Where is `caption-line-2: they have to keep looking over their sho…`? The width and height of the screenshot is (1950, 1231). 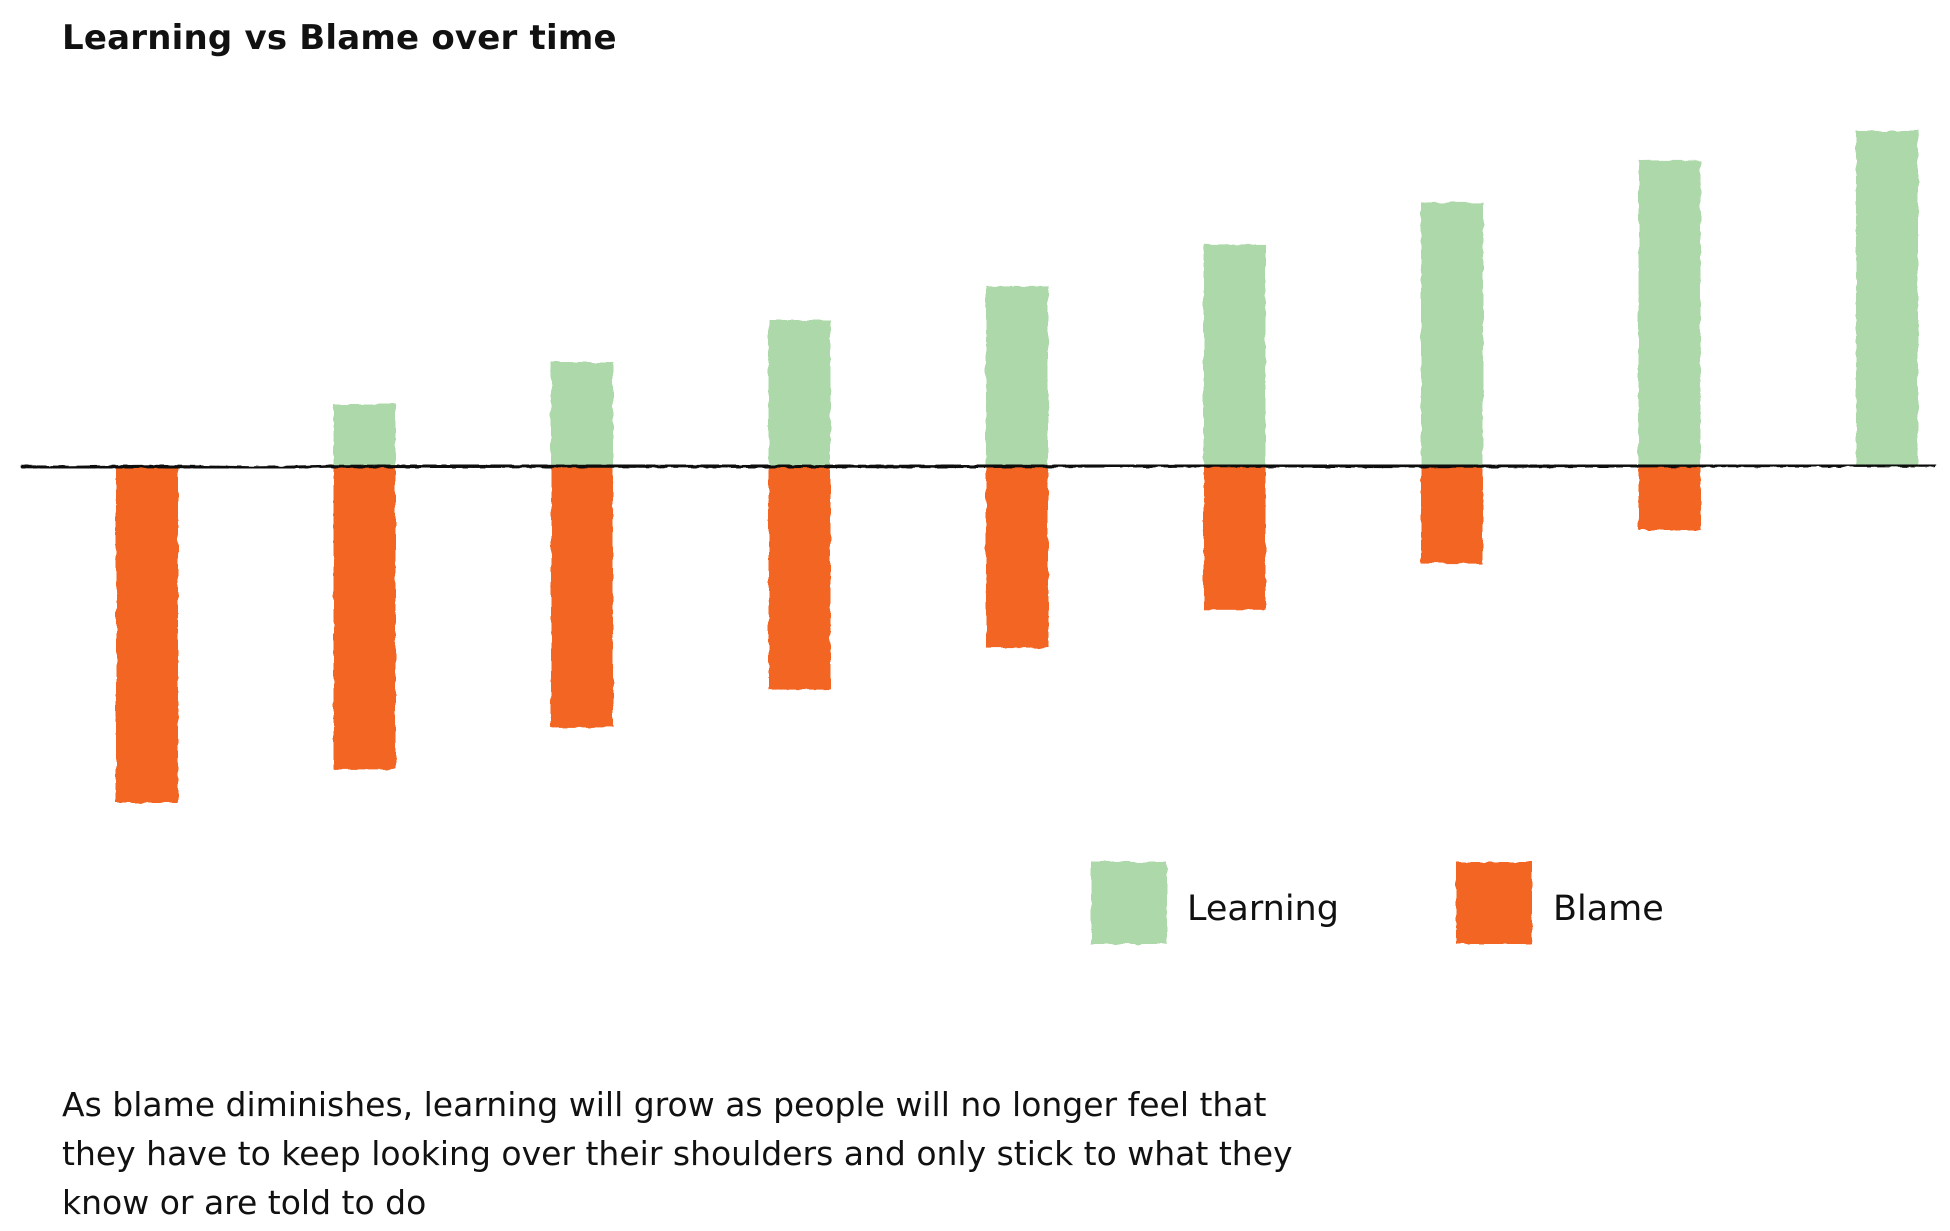
caption-line-2: they have to keep looking over their sho… is located at coordinates (677, 1153).